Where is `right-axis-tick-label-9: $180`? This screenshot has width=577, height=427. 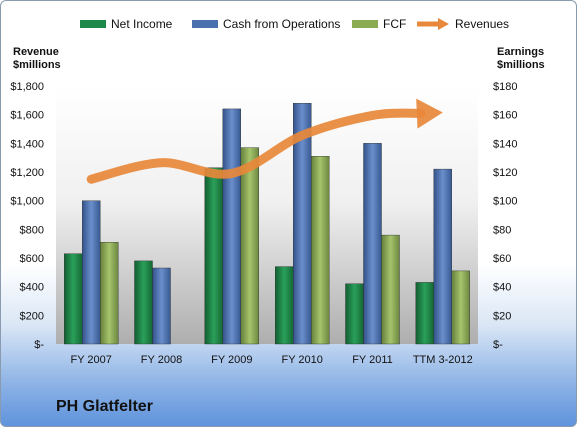
right-axis-tick-label-9: $180 is located at coordinates (505, 87).